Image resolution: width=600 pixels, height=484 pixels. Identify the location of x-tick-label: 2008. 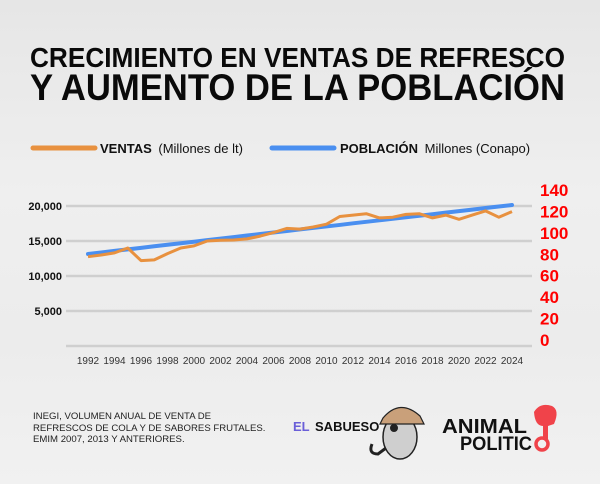
(300, 361).